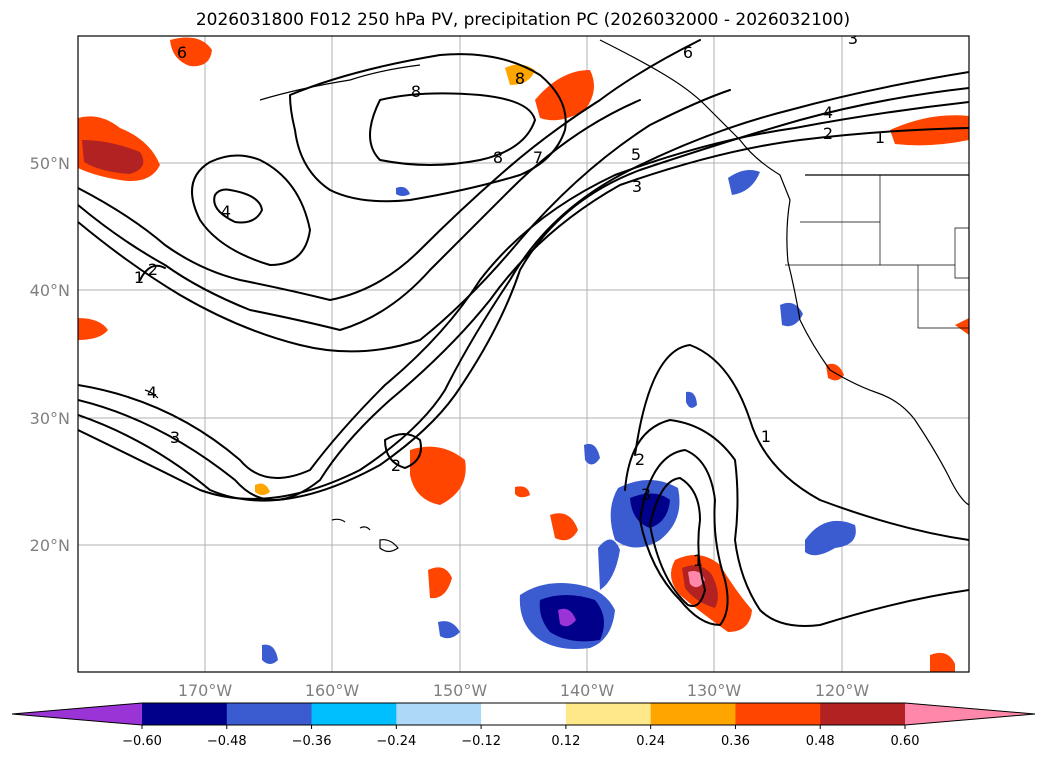 The width and height of the screenshot is (1047, 765). Describe the element at coordinates (481, 741) in the screenshot. I see `colorbar-tick-label: −0.12` at that location.